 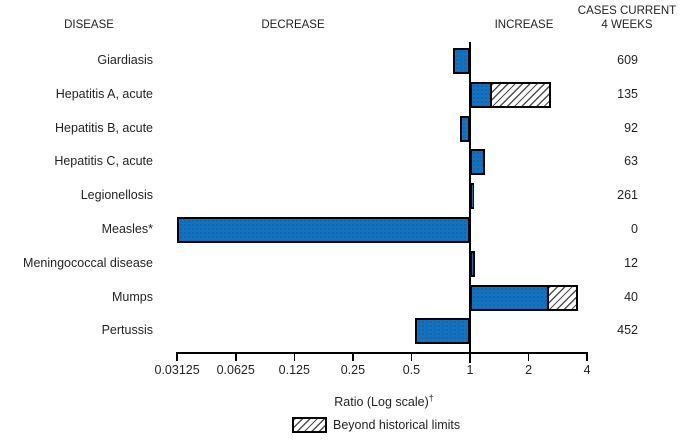 I want to click on x-axis-tick-label: 0.125, so click(x=294, y=370).